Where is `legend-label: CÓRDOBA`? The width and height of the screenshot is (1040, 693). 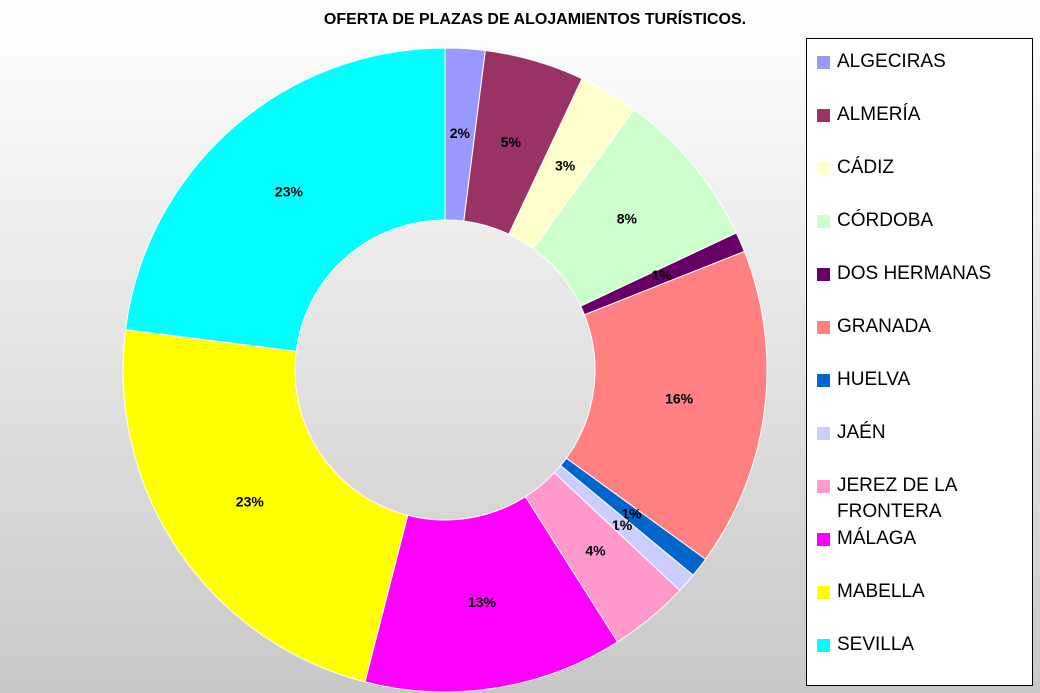 legend-label: CÓRDOBA is located at coordinates (885, 220).